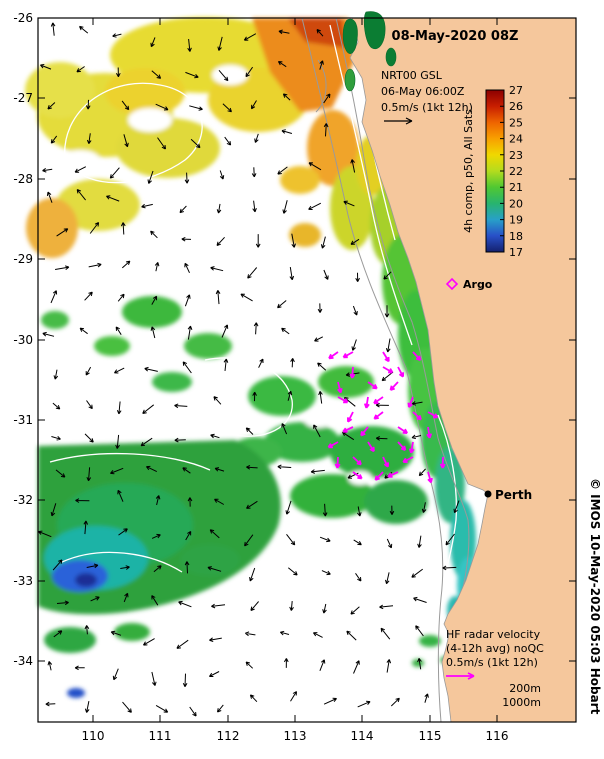 Image resolution: width=604 pixels, height=759 pixels. I want to click on colorbar-tick-label: 20, so click(516, 203).